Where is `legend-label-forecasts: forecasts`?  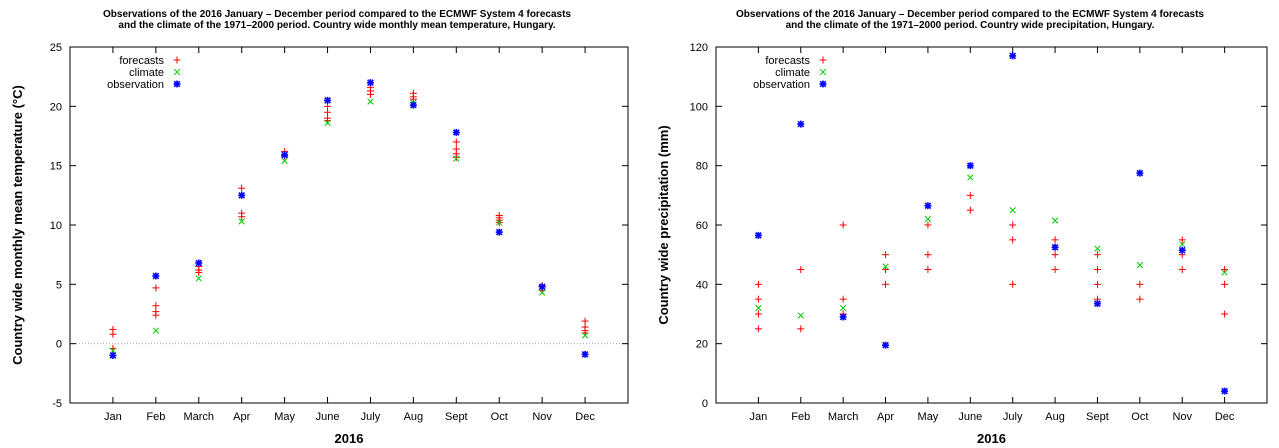 legend-label-forecasts: forecasts is located at coordinates (141, 61).